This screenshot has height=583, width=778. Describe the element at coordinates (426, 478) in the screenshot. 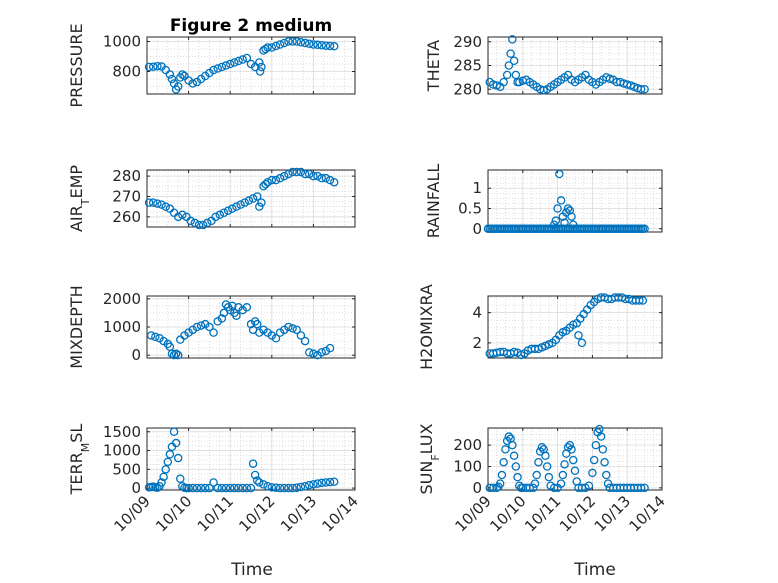

I see `y-axis-label-part: SUN` at that location.